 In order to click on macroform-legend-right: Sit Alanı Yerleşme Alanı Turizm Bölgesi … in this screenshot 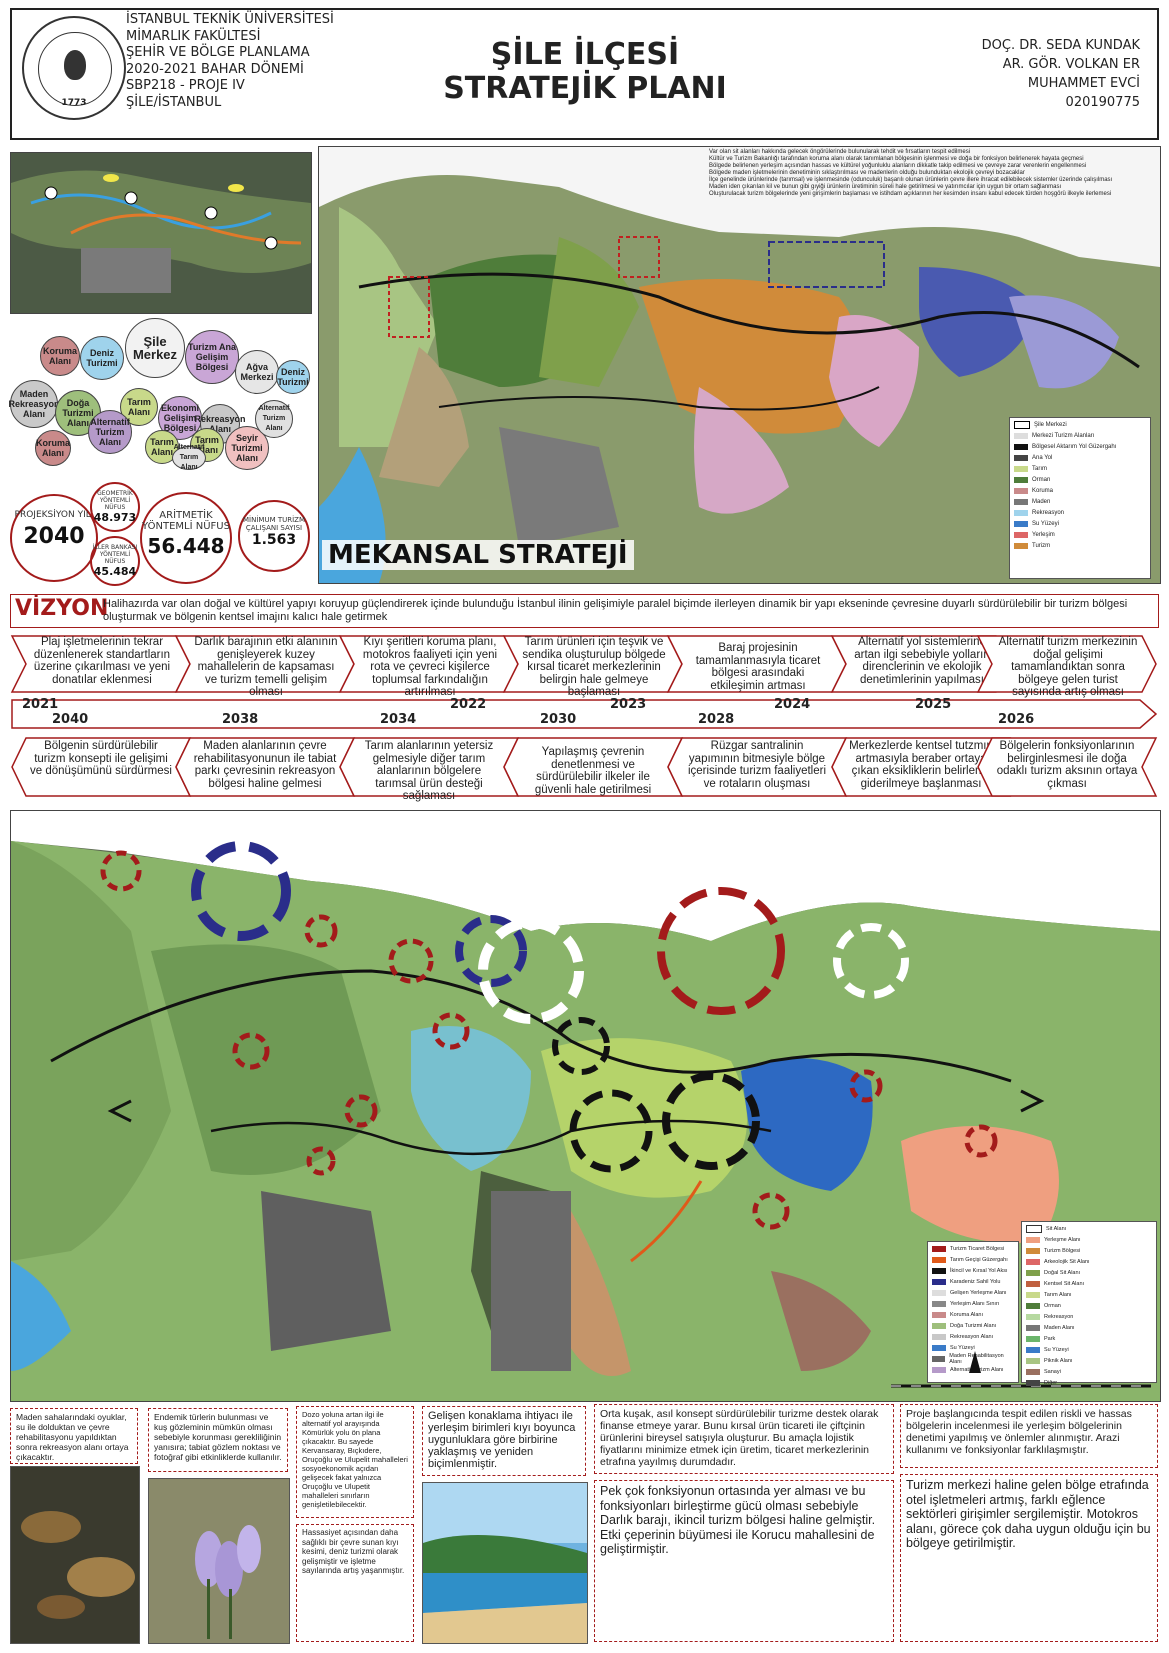, I will do `click(1089, 1303)`.